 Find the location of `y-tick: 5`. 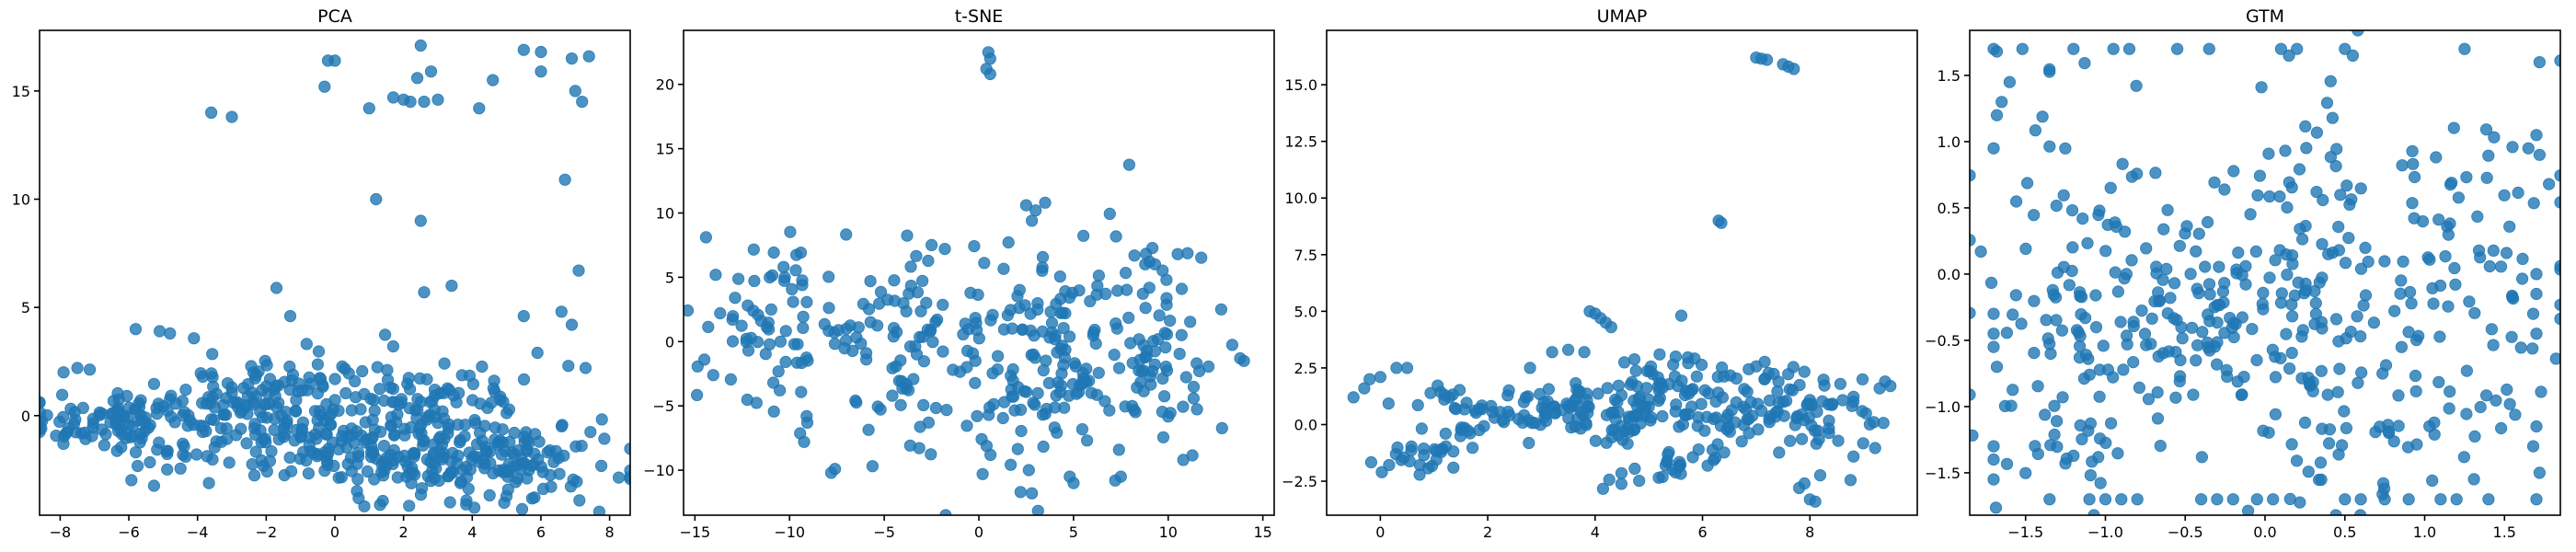

y-tick: 5 is located at coordinates (30, 307).